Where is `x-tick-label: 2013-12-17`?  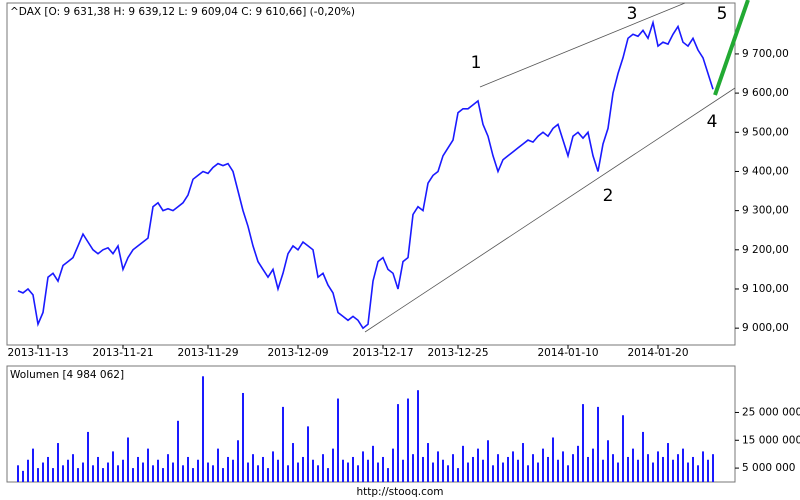
x-tick-label: 2013-12-17 is located at coordinates (382, 353).